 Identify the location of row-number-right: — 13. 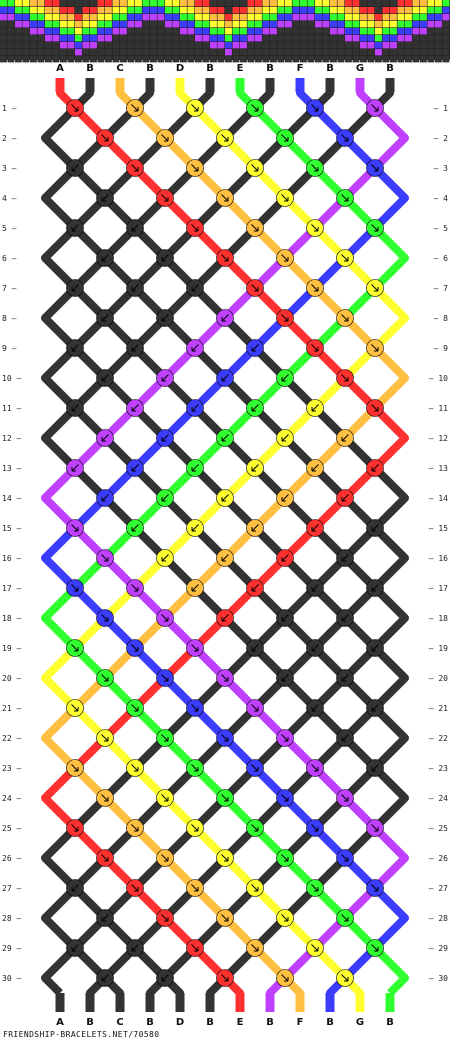
(438, 468).